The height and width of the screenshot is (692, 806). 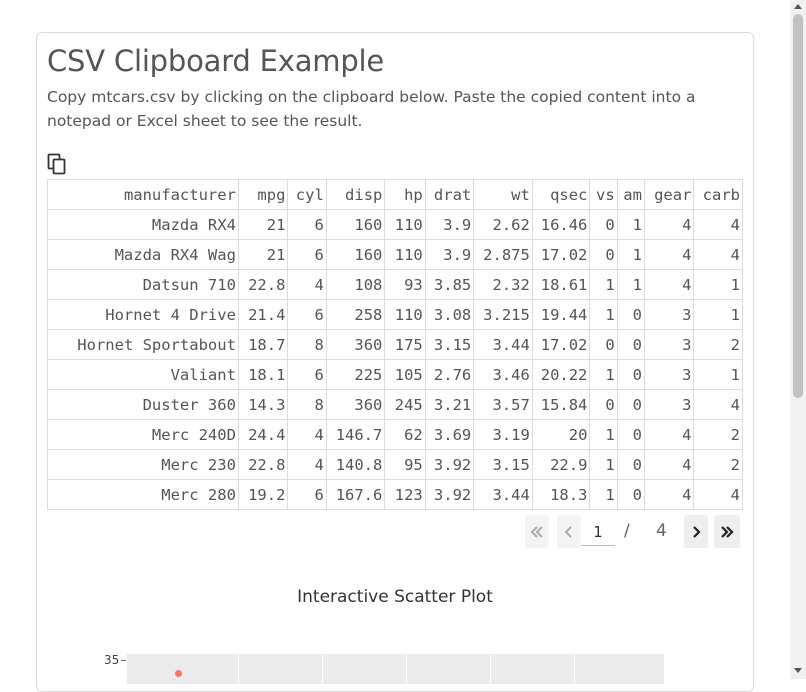 I want to click on column-header-cyl: cyl, so click(x=307, y=194).